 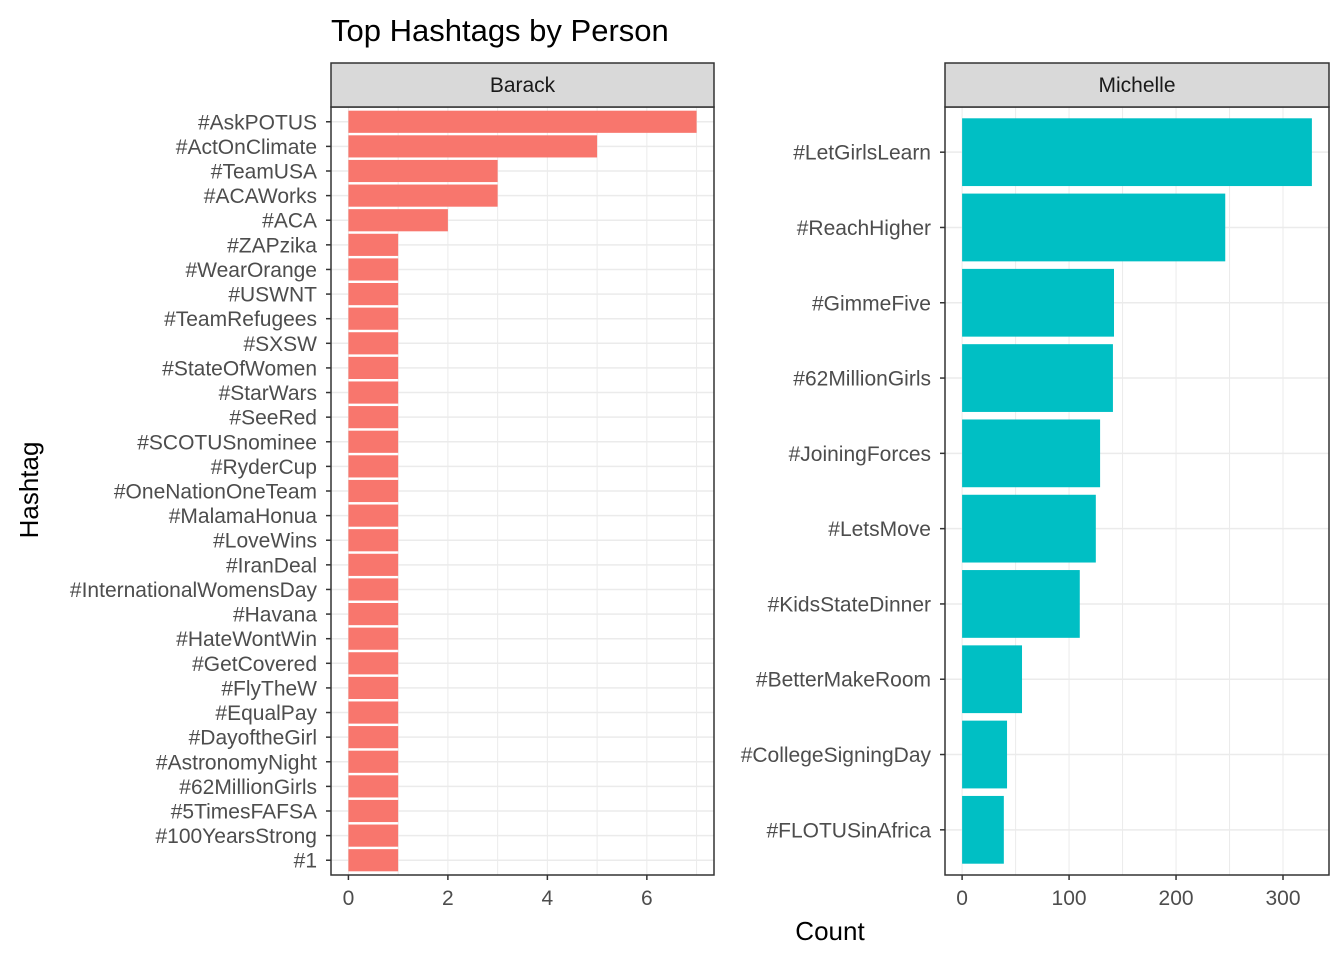 What do you see at coordinates (280, 344) in the screenshot?
I see `y-tick-label: #SXSW` at bounding box center [280, 344].